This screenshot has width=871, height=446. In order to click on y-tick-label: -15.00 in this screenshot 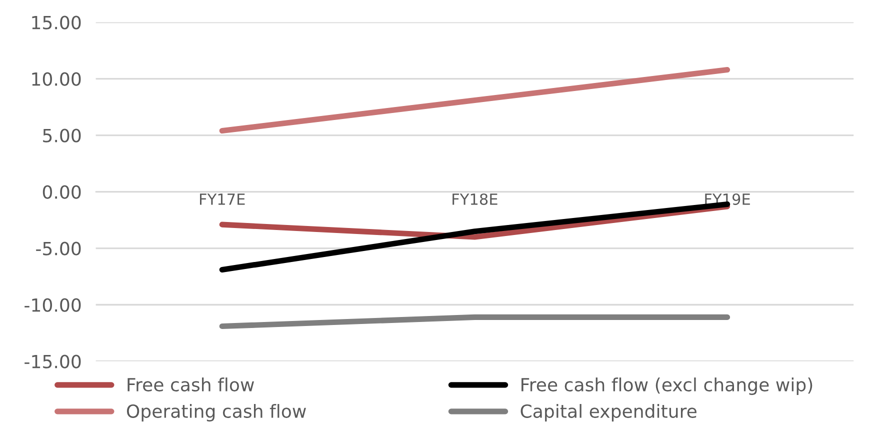, I will do `click(52, 361)`.